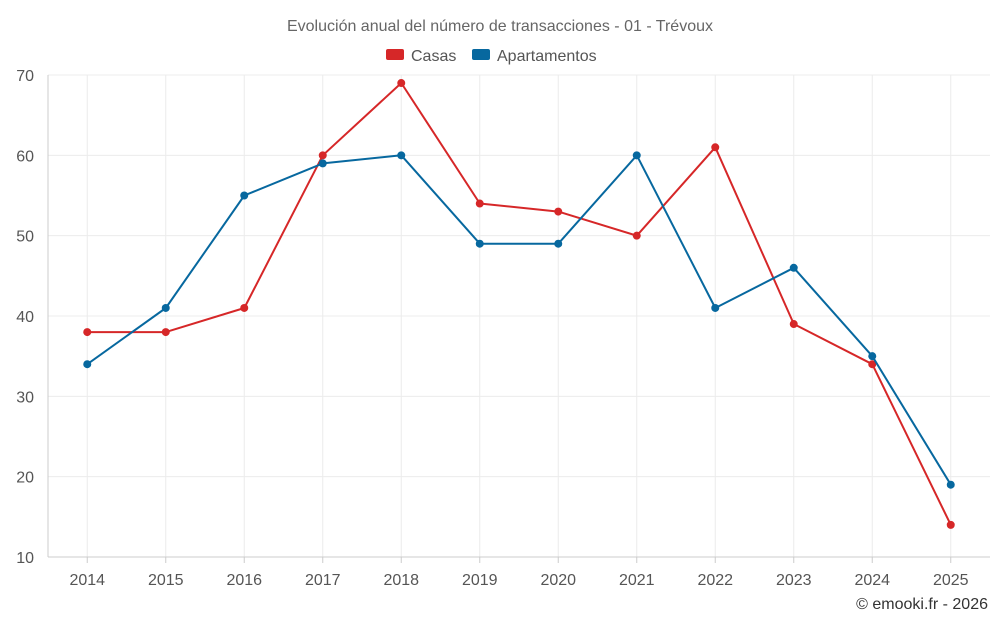 This screenshot has height=625, width=1000. Describe the element at coordinates (558, 580) in the screenshot. I see `x-tick-label: 2020` at that location.